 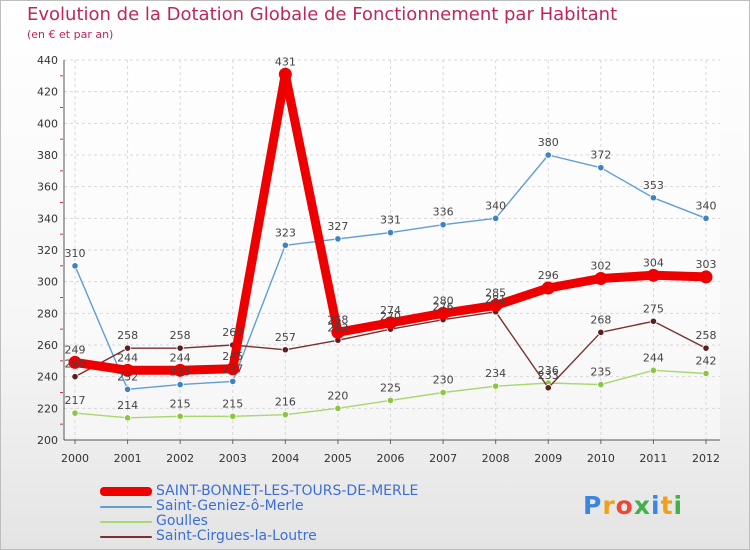 I want to click on data-label: 310, so click(x=75, y=253).